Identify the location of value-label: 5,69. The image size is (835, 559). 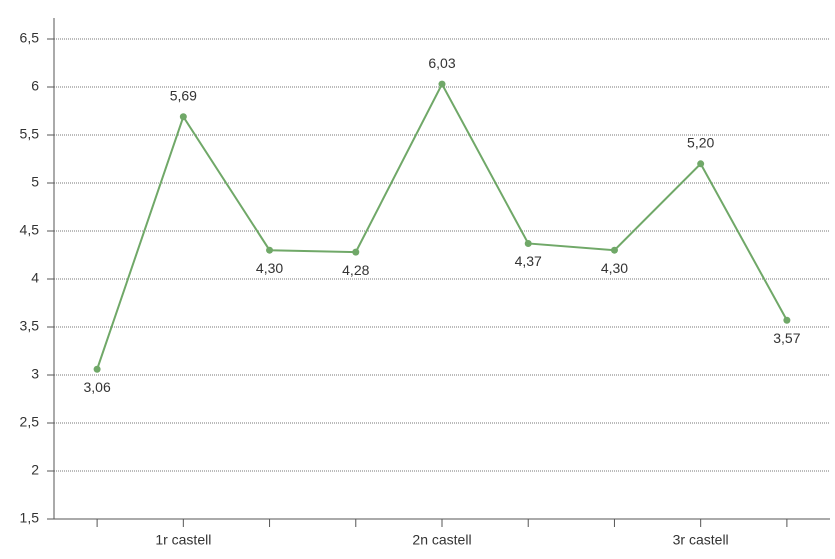
(183, 95).